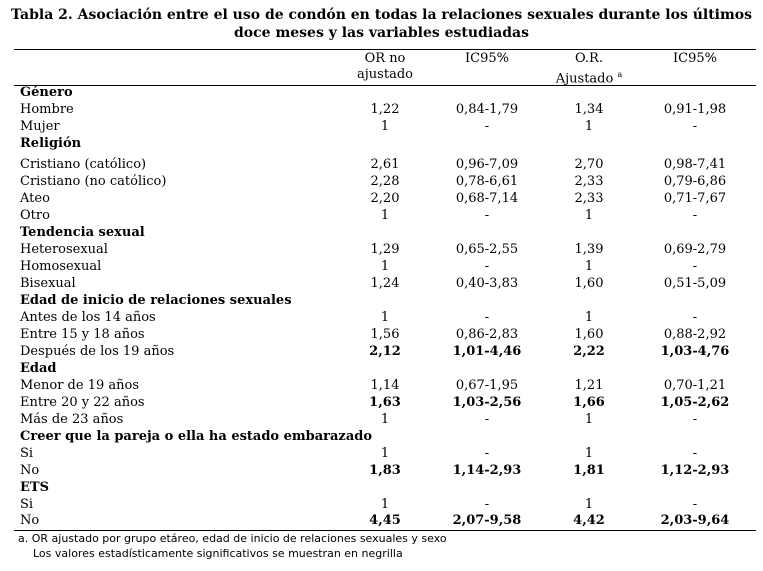  What do you see at coordinates (487, 164) in the screenshot?
I see `ic95-value: 0,96-7,09` at bounding box center [487, 164].